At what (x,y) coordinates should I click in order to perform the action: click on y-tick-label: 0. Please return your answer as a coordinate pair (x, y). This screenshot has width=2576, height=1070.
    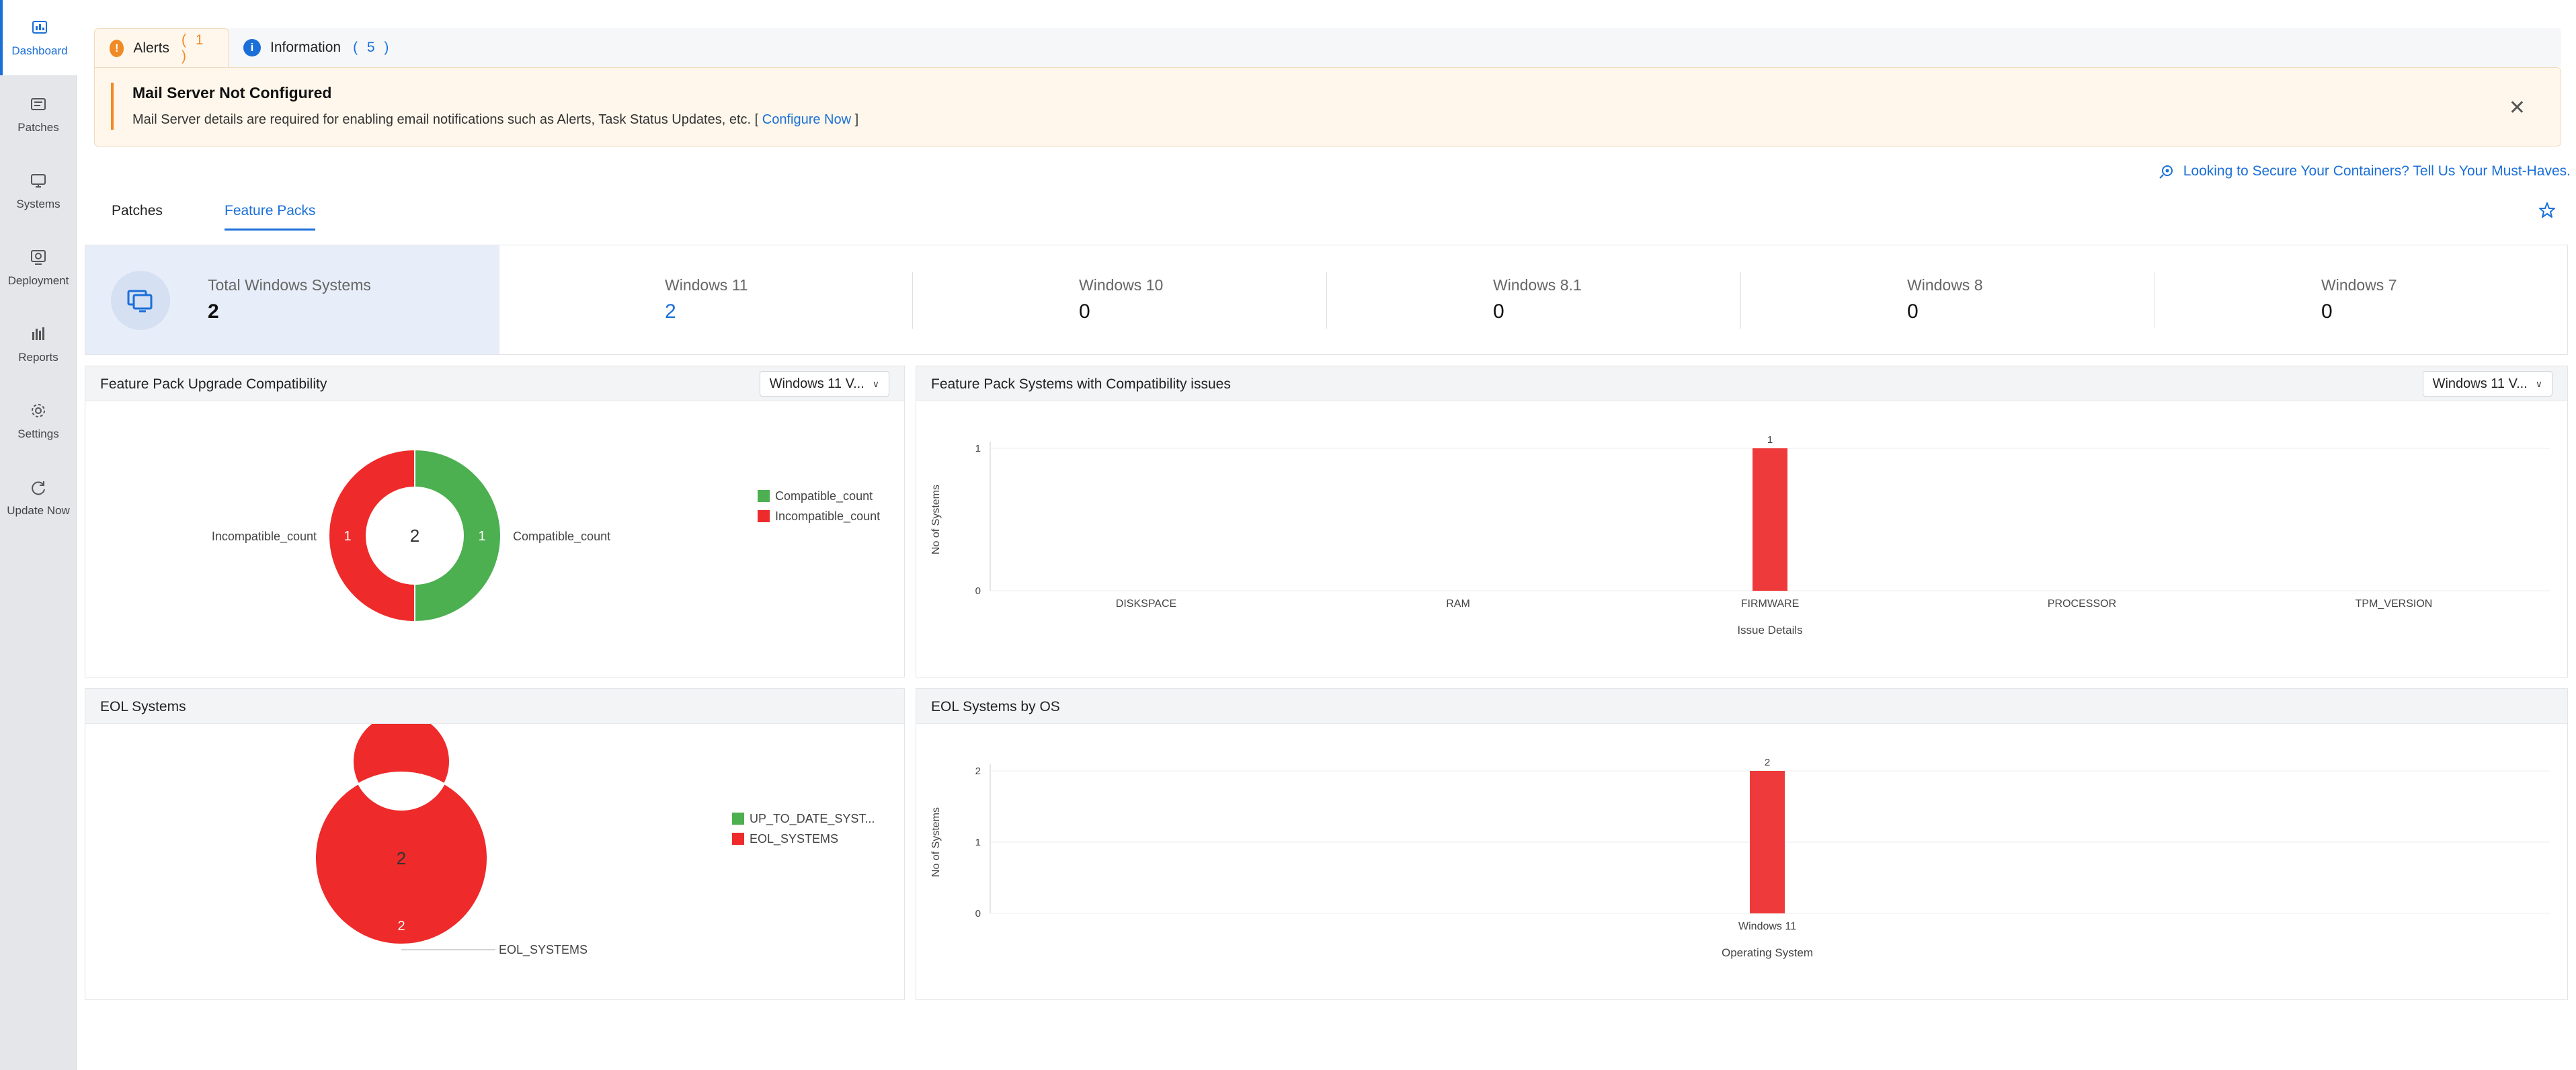
    Looking at the image, I should click on (978, 591).